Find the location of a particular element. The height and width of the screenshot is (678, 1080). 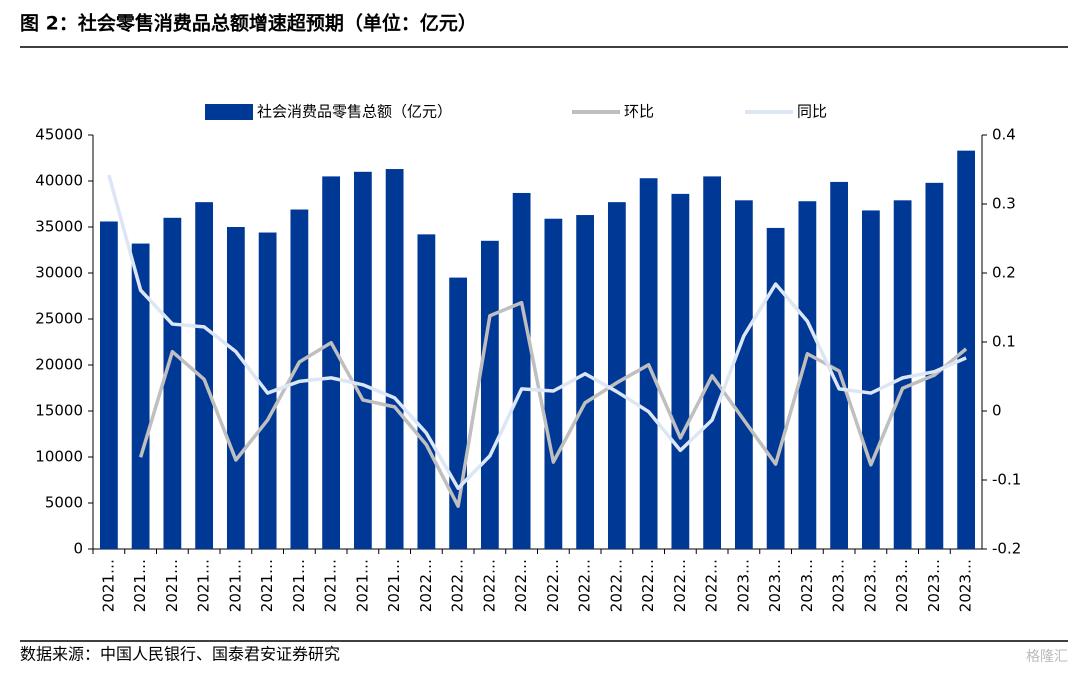

y-tick-label: 40000 is located at coordinates (59, 181).